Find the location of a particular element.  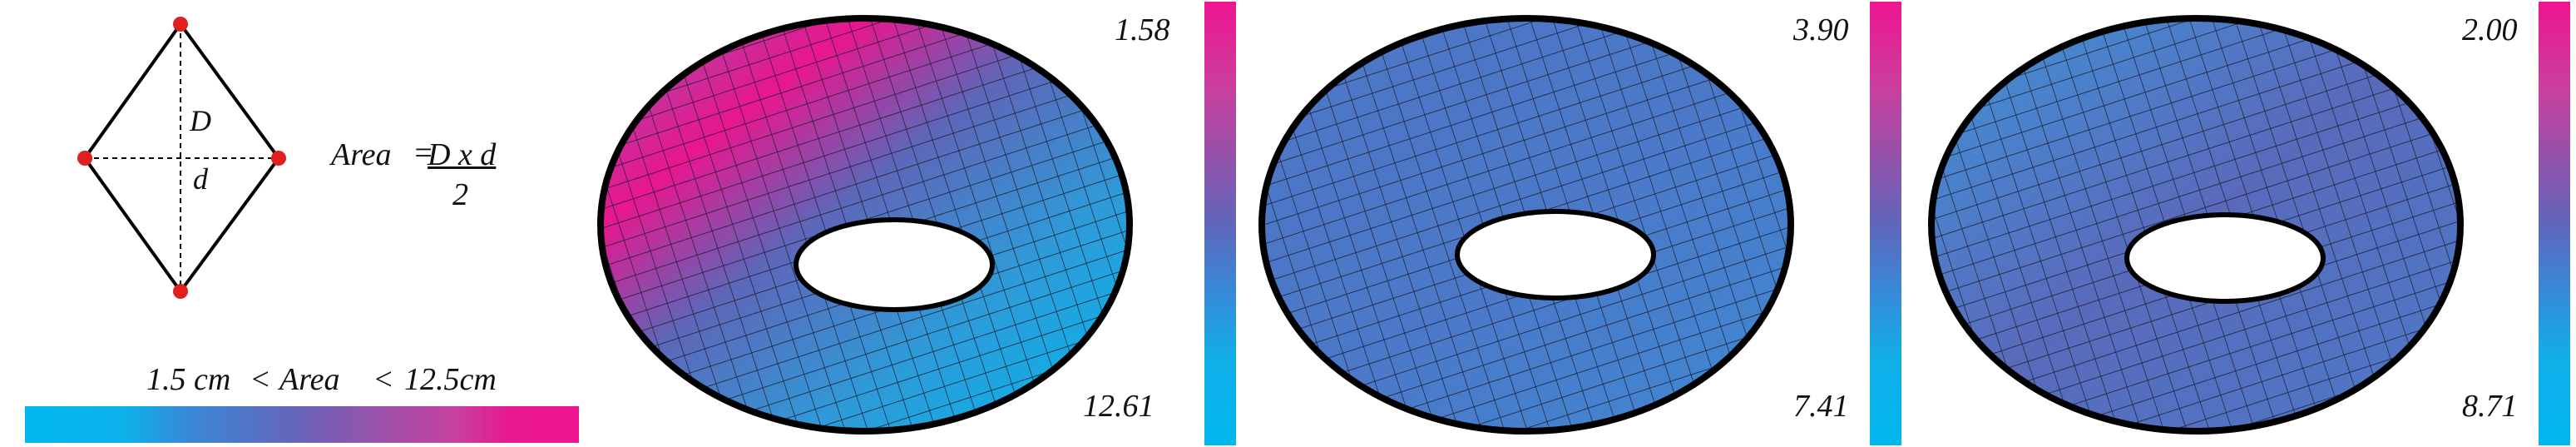

vertex-dot-top is located at coordinates (180, 24).